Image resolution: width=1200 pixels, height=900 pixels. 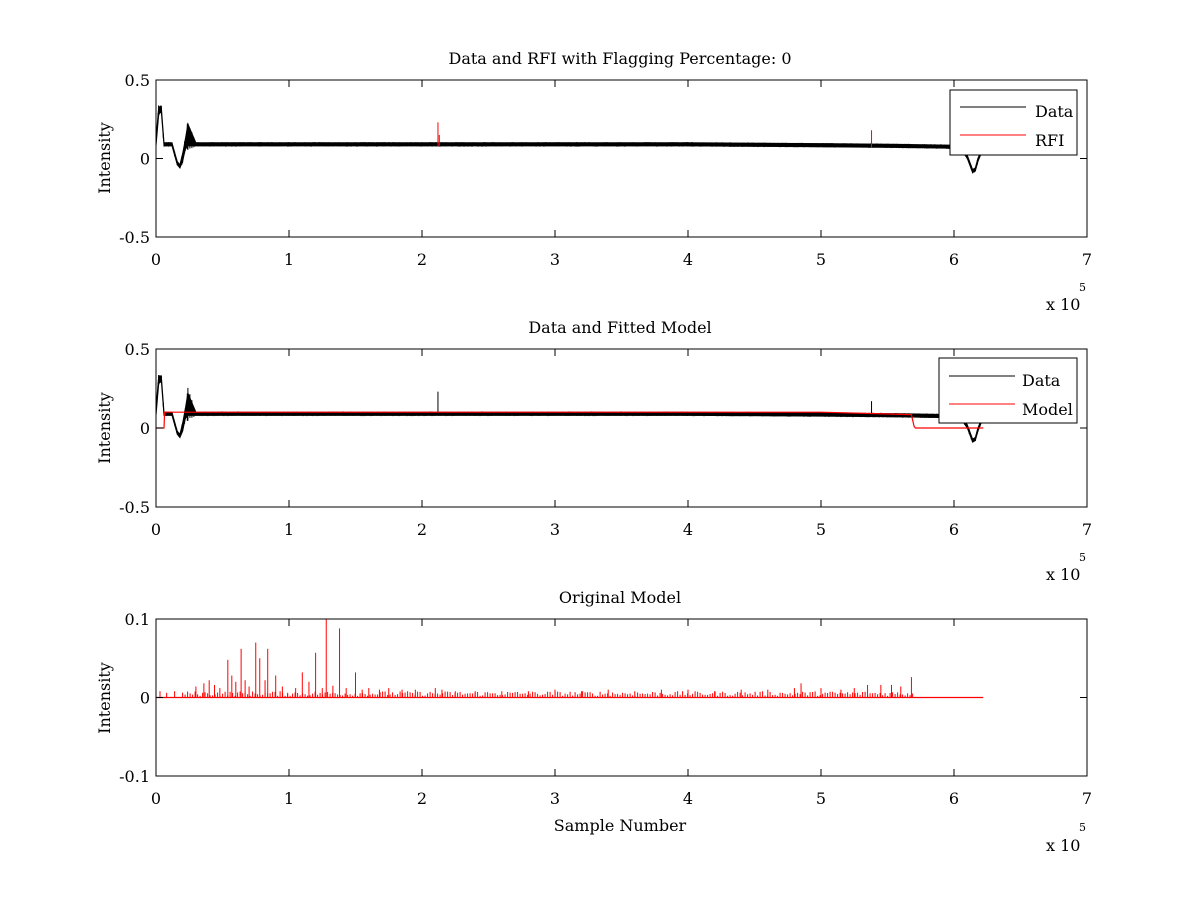 What do you see at coordinates (137, 619) in the screenshot?
I see `y-tick-label: 0.1` at bounding box center [137, 619].